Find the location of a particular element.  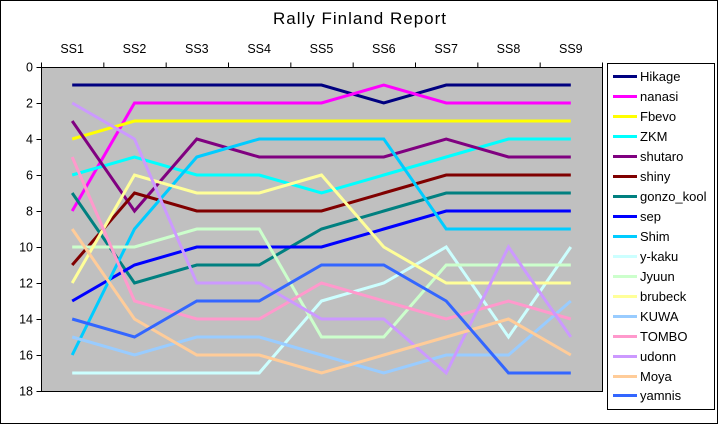

legend-item: shiny is located at coordinates (663, 177).